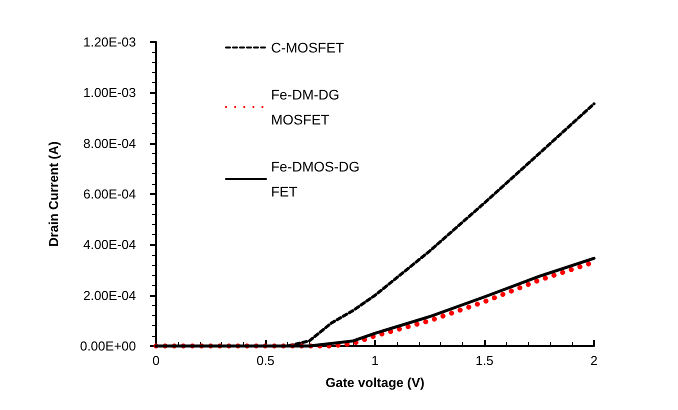 The image size is (678, 410). What do you see at coordinates (108, 346) in the screenshot?
I see `y-tick-label: 0.00E+00` at bounding box center [108, 346].